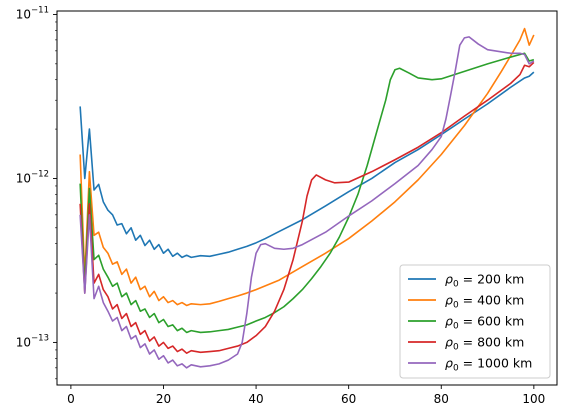 This screenshot has height=418, width=565. What do you see at coordinates (40, 338) in the screenshot?
I see `y-tick-exponent: −13` at bounding box center [40, 338].